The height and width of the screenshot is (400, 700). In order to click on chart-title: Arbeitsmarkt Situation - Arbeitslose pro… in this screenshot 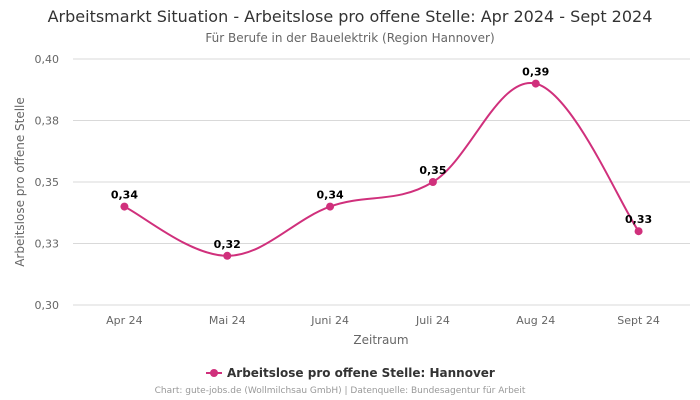, I will do `click(350, 16)`.